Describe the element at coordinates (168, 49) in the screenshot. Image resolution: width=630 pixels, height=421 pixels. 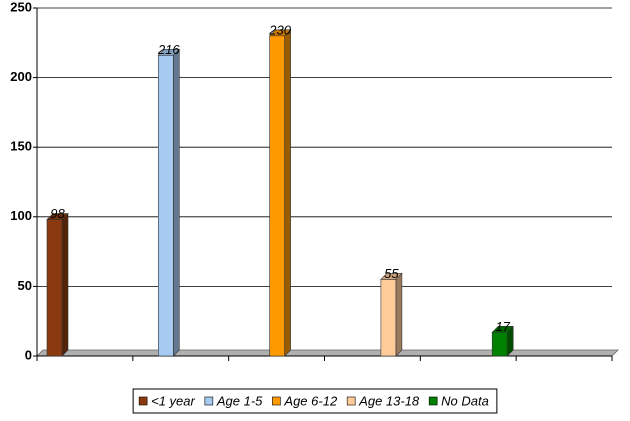
I see `data-label: 216` at that location.